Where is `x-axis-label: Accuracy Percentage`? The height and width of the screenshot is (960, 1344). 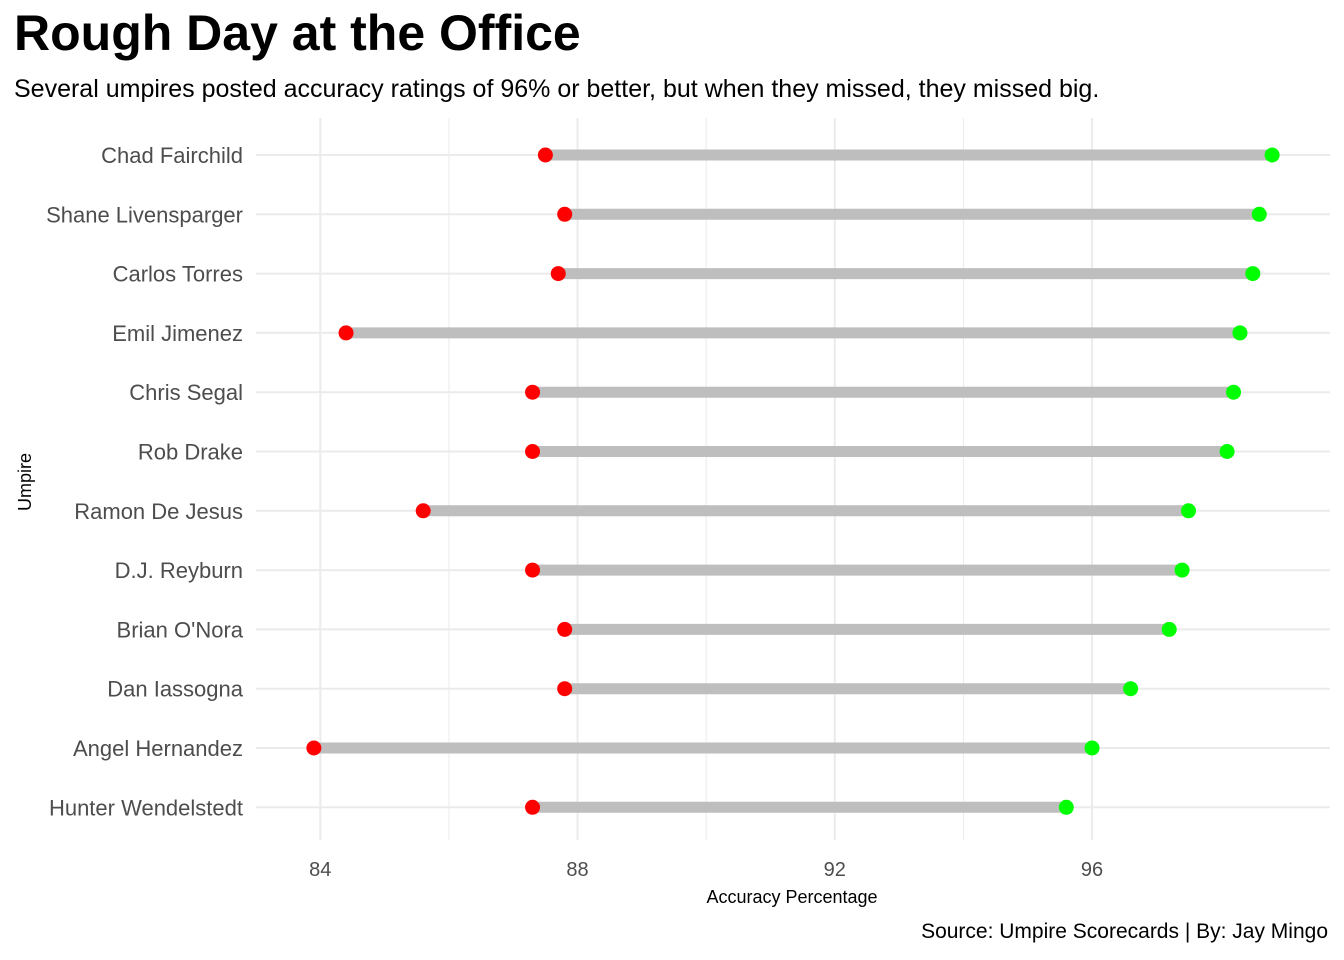
x-axis-label: Accuracy Percentage is located at coordinates (791, 897).